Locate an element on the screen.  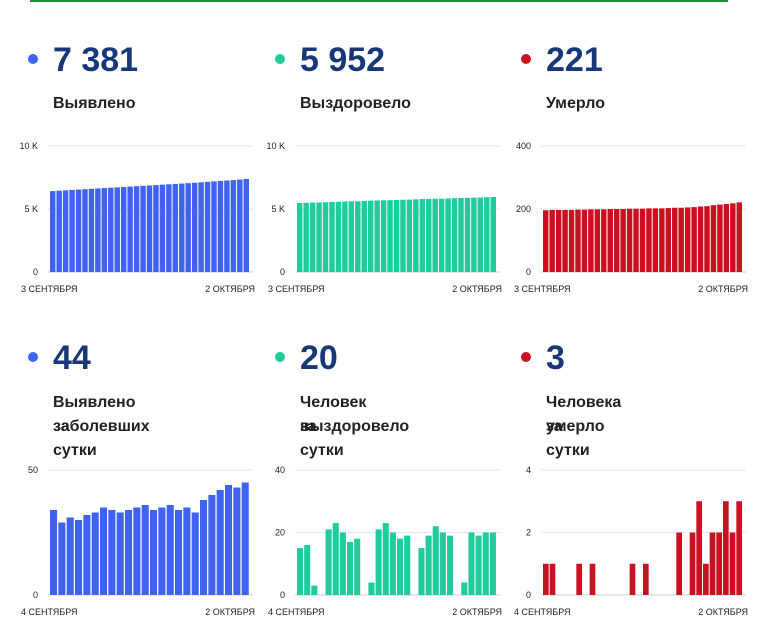
top-rule is located at coordinates (379, 1).